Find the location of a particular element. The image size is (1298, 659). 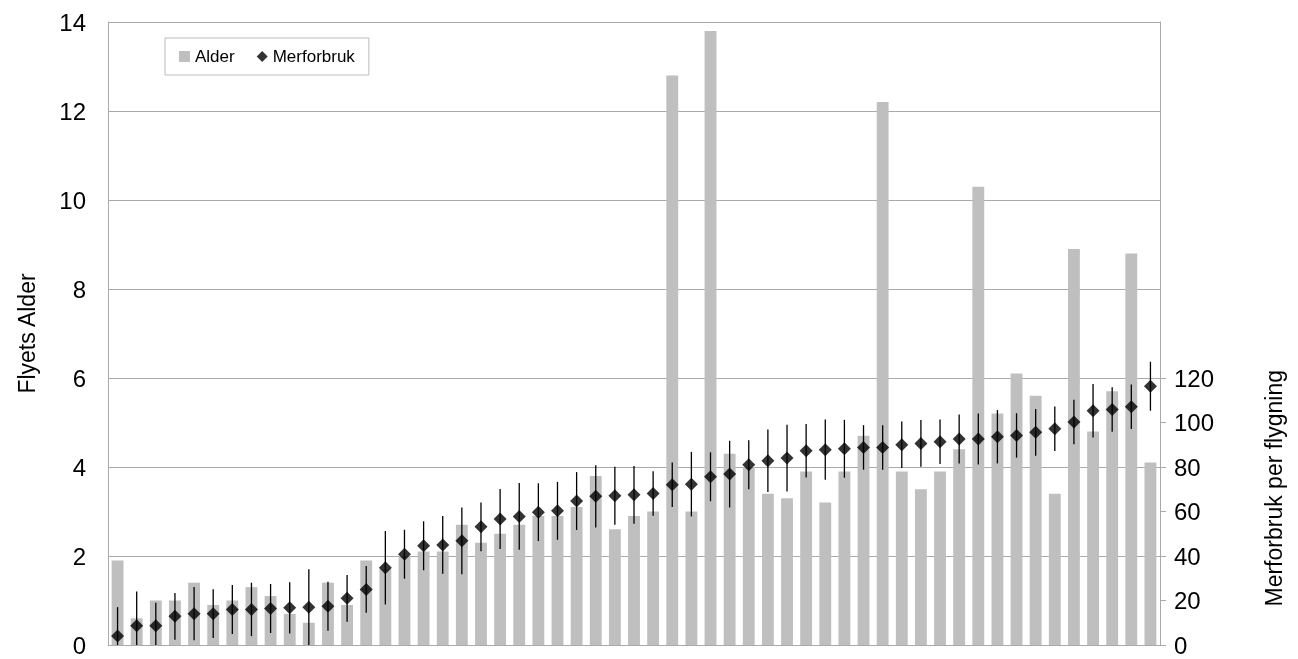

legend-label: Merforbruk is located at coordinates (314, 56).